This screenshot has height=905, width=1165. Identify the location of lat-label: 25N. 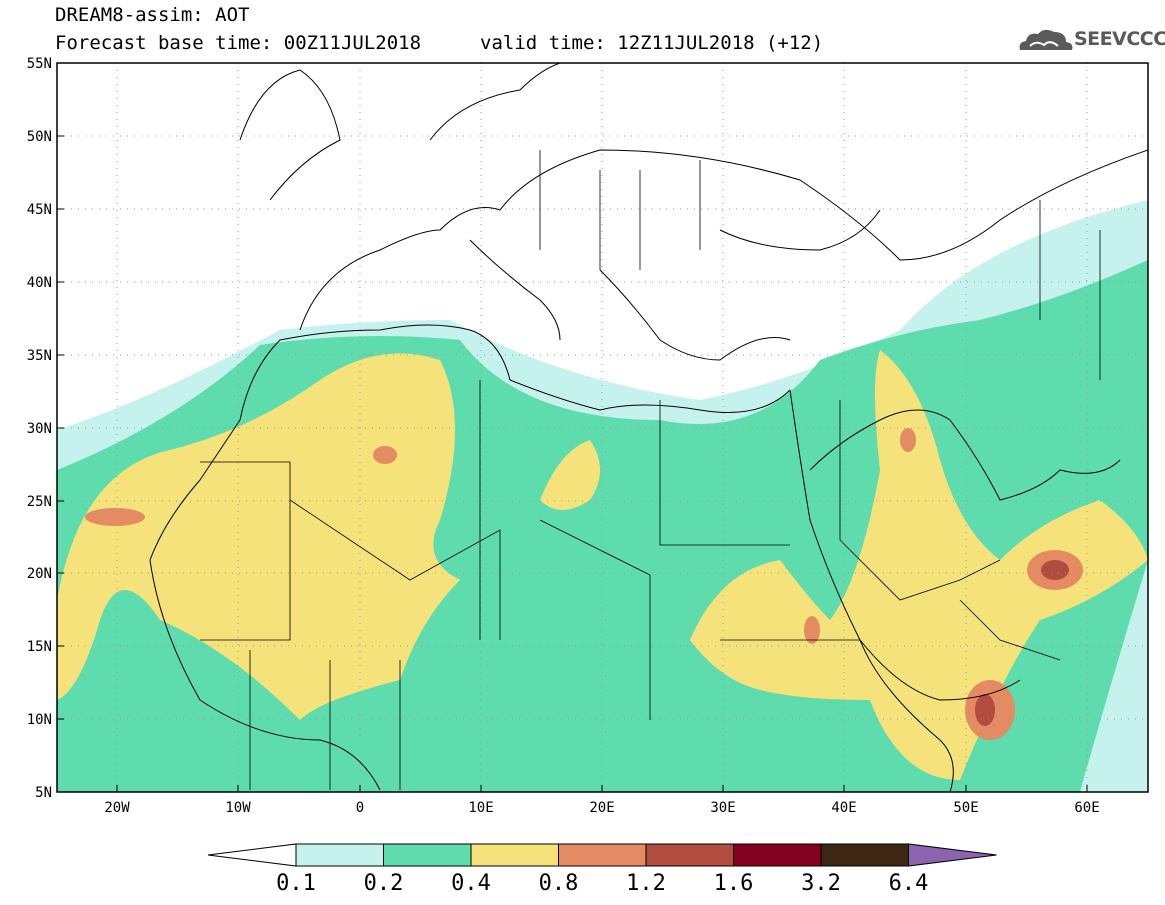
(39, 502).